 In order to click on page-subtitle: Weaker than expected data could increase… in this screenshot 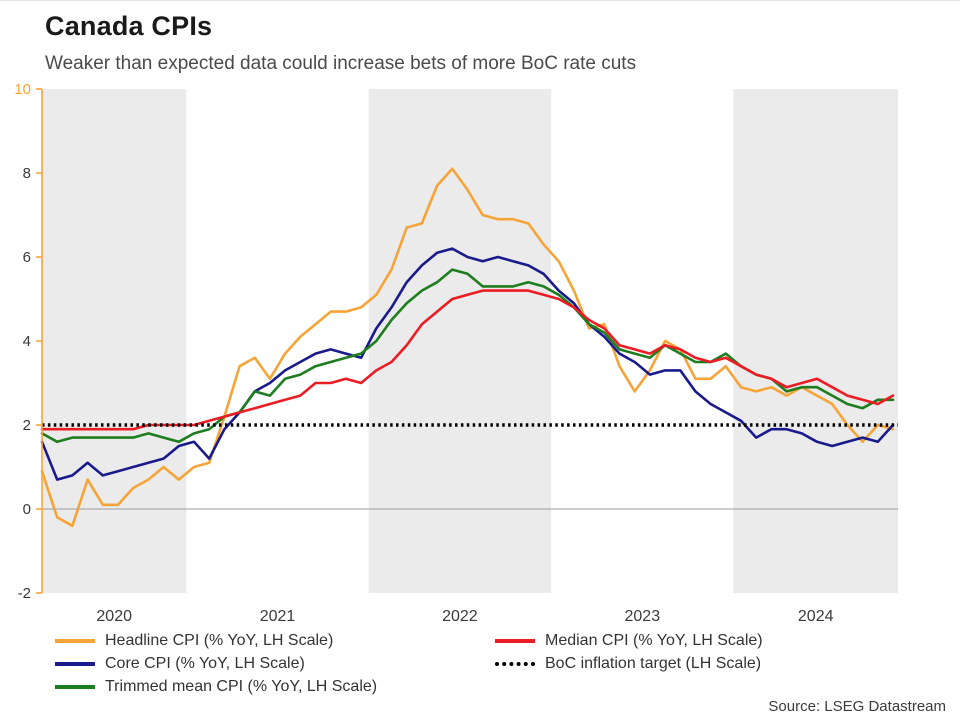, I will do `click(341, 63)`.